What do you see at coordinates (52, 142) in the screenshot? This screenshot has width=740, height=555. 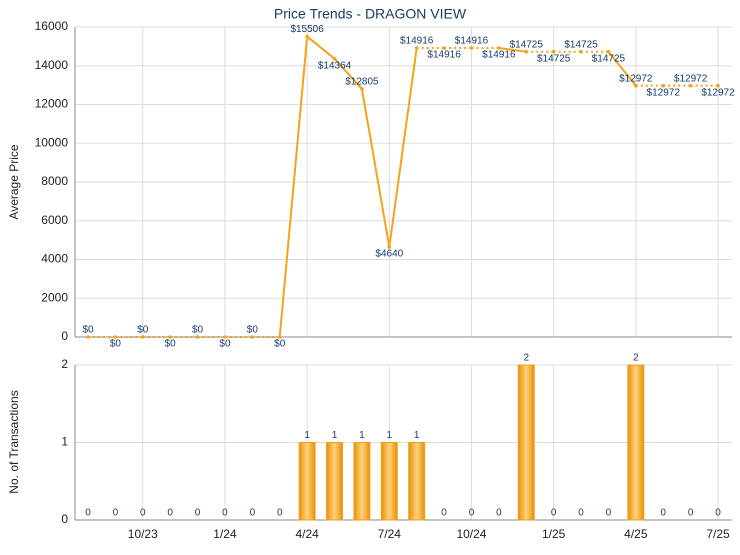 I see `y-tick-label: 10000` at bounding box center [52, 142].